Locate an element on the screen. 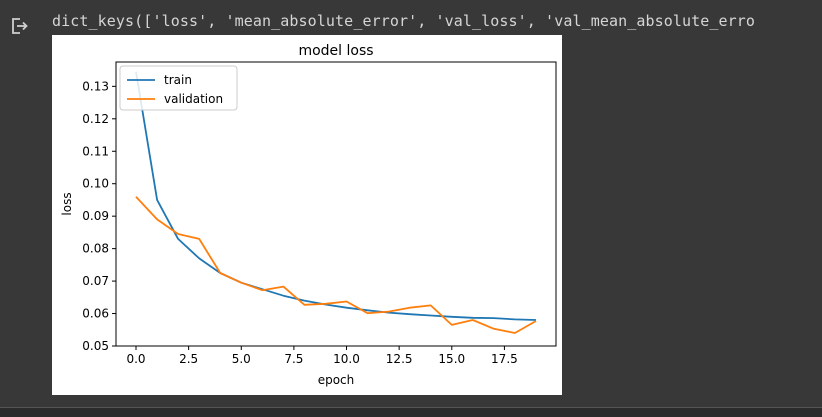 This screenshot has height=417, width=822. y-tick-label: 0.07 is located at coordinates (95, 281).